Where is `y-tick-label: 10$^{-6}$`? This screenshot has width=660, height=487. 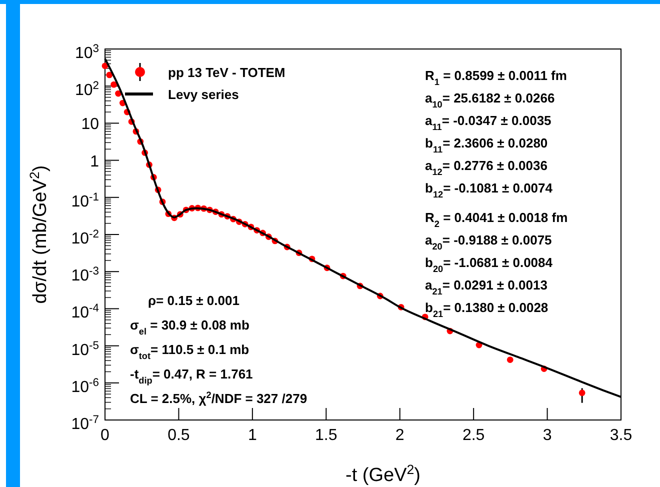 y-tick-label: 10$^{-6}$ is located at coordinates (85, 386).